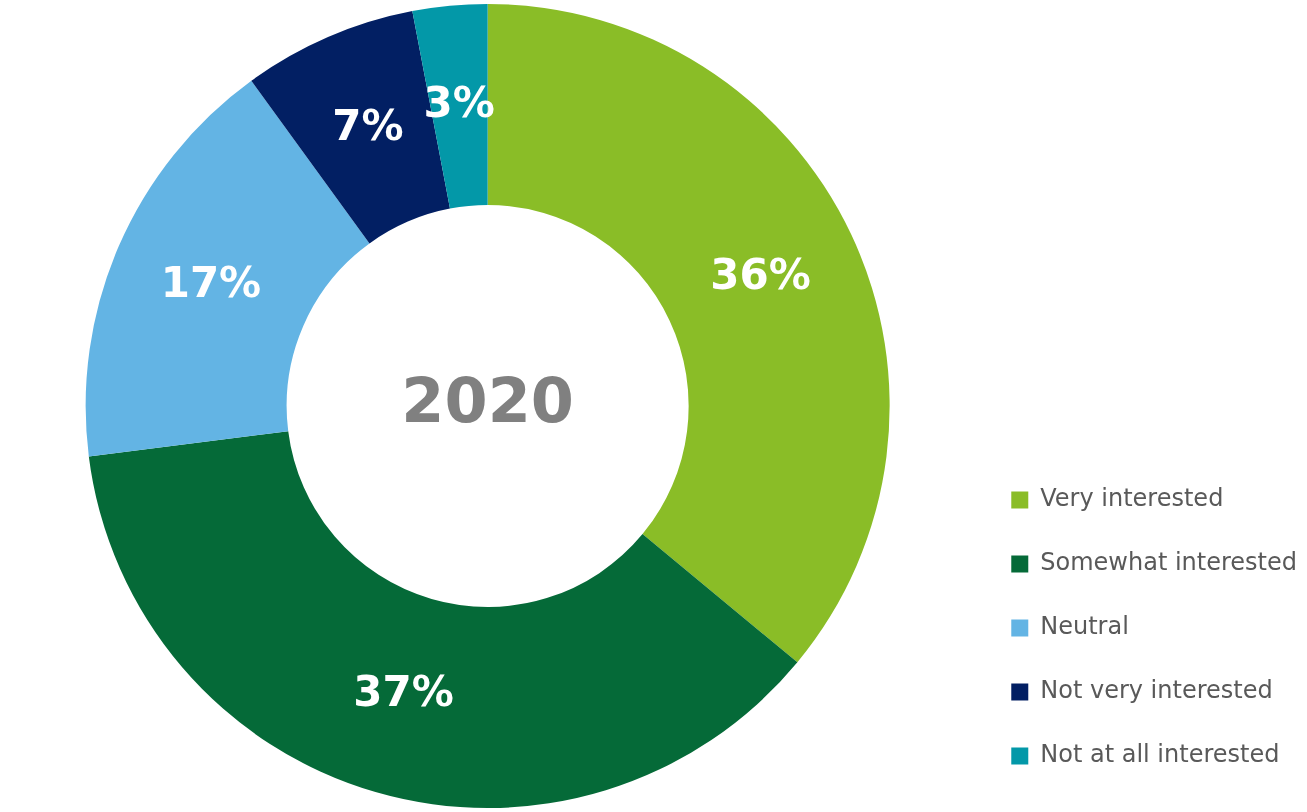 The image size is (1307, 812). What do you see at coordinates (211, 283) in the screenshot?
I see `data-label: 17%` at bounding box center [211, 283].